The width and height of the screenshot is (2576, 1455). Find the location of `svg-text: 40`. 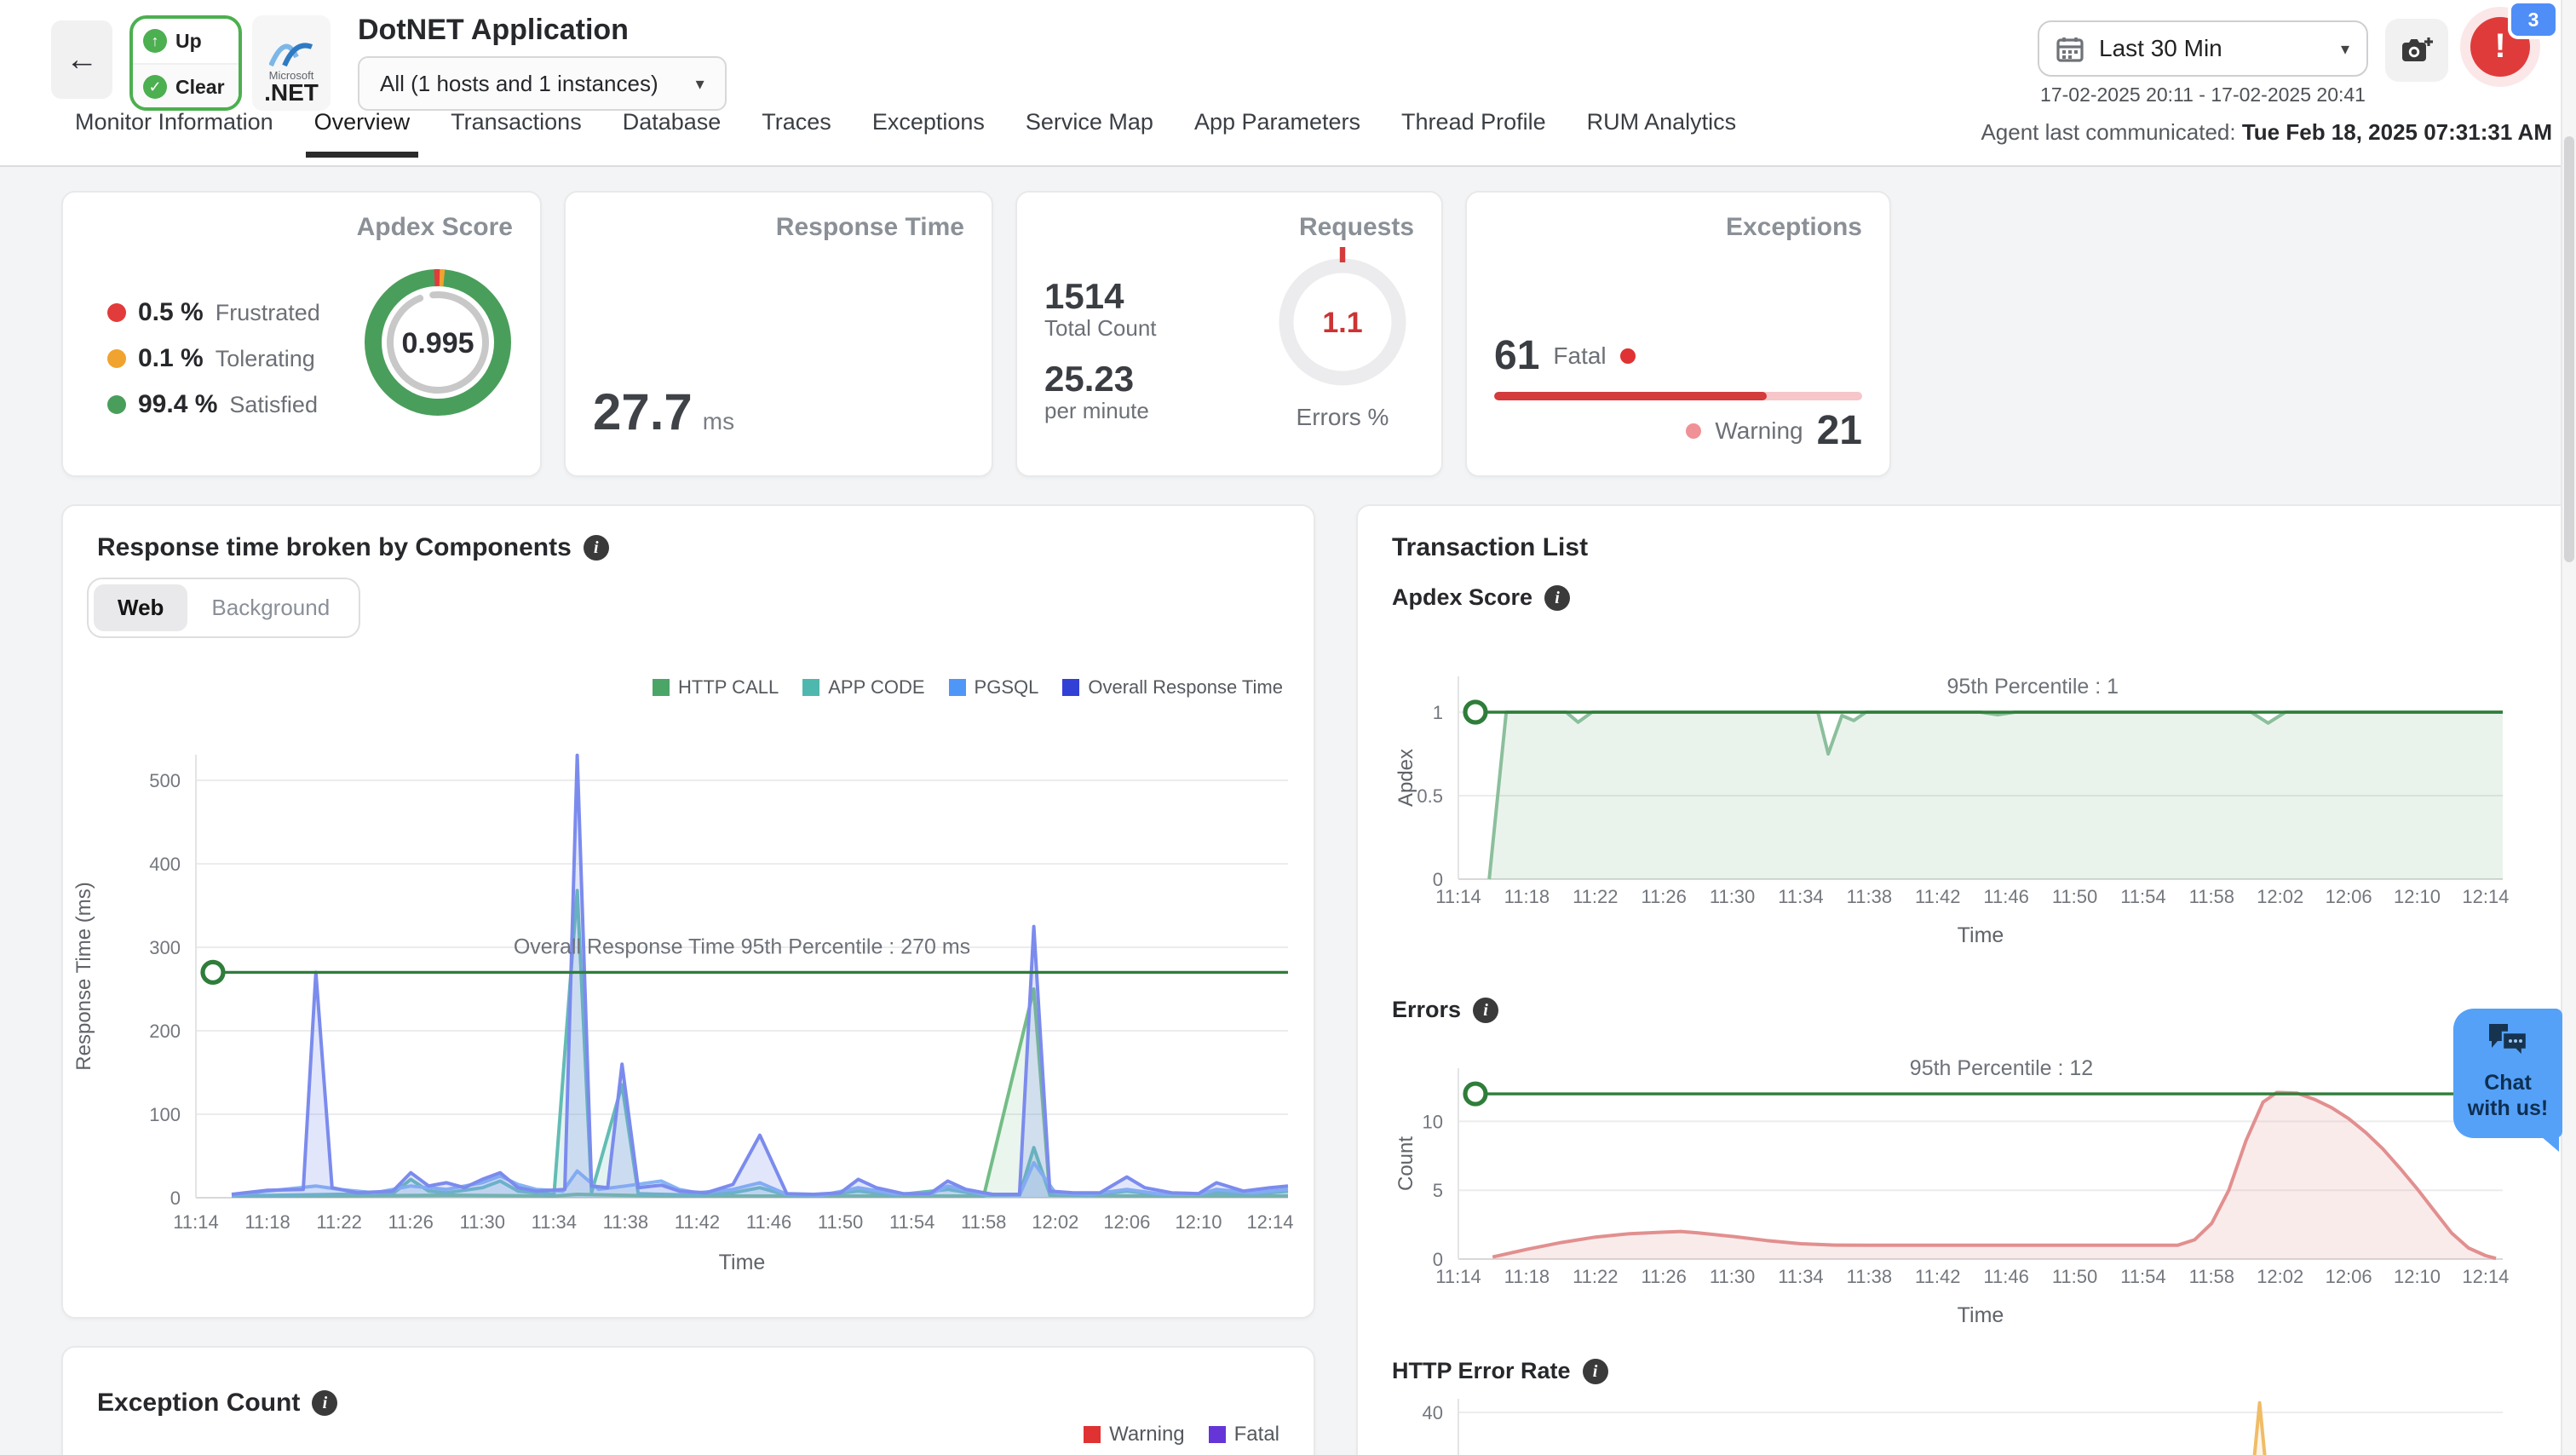

svg-text: 40 is located at coordinates (1433, 1412).